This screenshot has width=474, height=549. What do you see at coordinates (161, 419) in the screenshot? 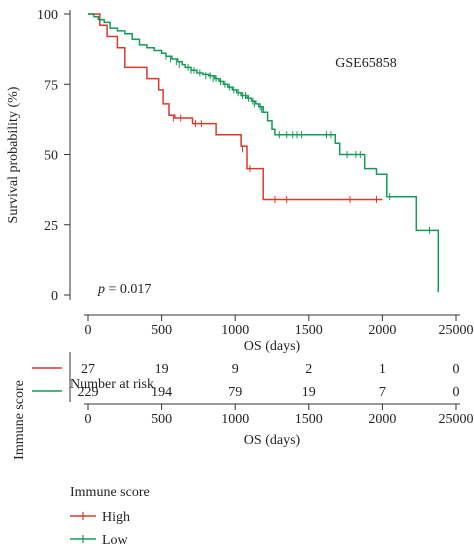
I see `risk-x-tick-label: 500` at bounding box center [161, 419].